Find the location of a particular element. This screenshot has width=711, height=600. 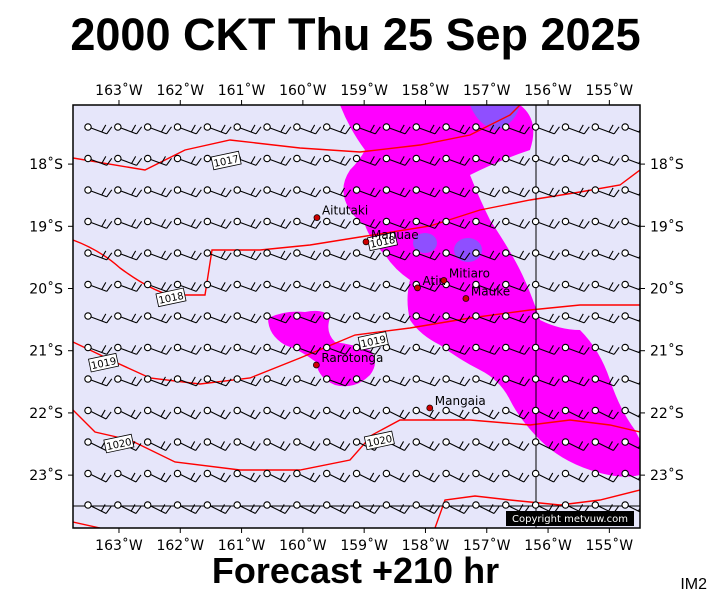

lat-label-left: 21˚S is located at coordinates (46, 351).